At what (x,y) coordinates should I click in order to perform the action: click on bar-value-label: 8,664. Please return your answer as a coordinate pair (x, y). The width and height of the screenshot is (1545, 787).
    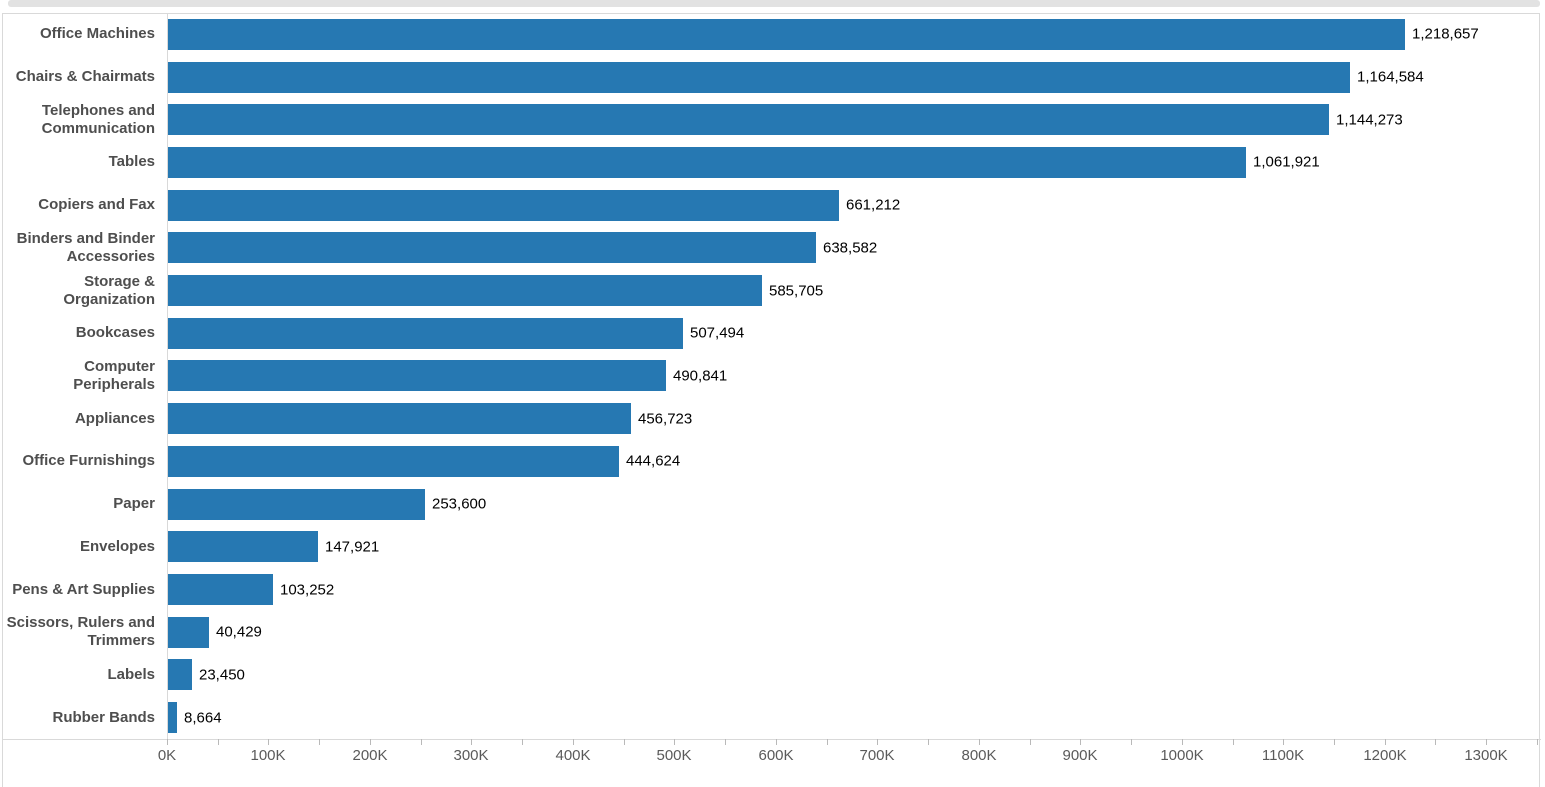
    Looking at the image, I should click on (203, 718).